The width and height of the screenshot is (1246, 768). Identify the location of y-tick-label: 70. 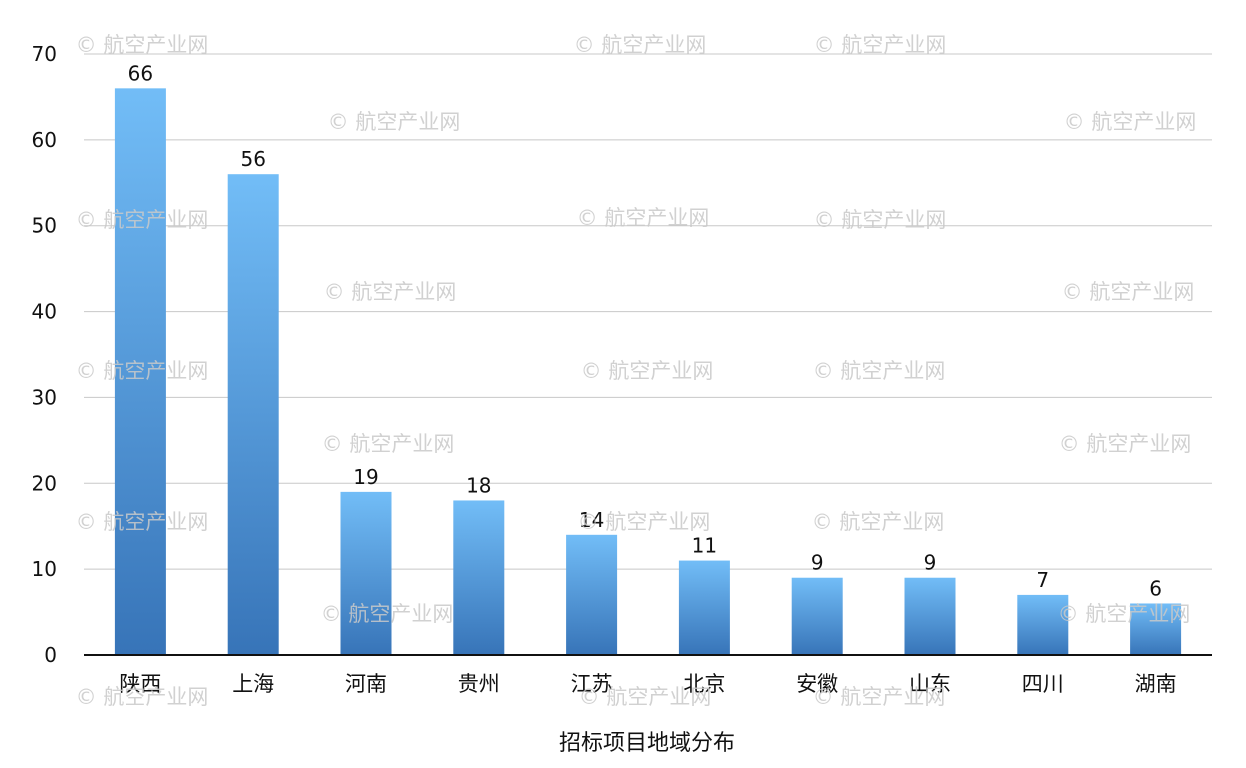
(44, 54).